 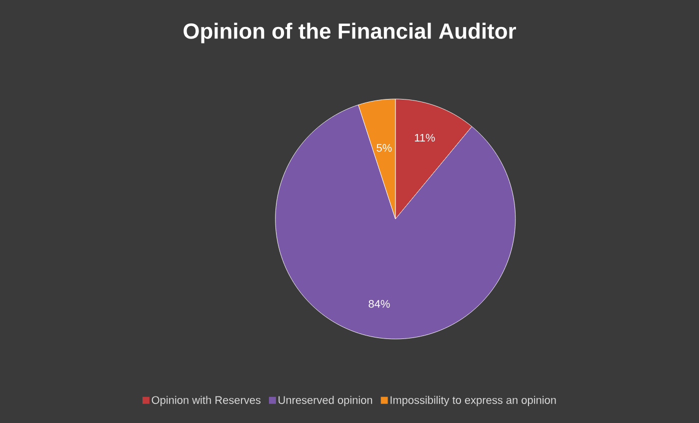 What do you see at coordinates (325, 401) in the screenshot?
I see `legend-label: Unreserved opinion` at bounding box center [325, 401].